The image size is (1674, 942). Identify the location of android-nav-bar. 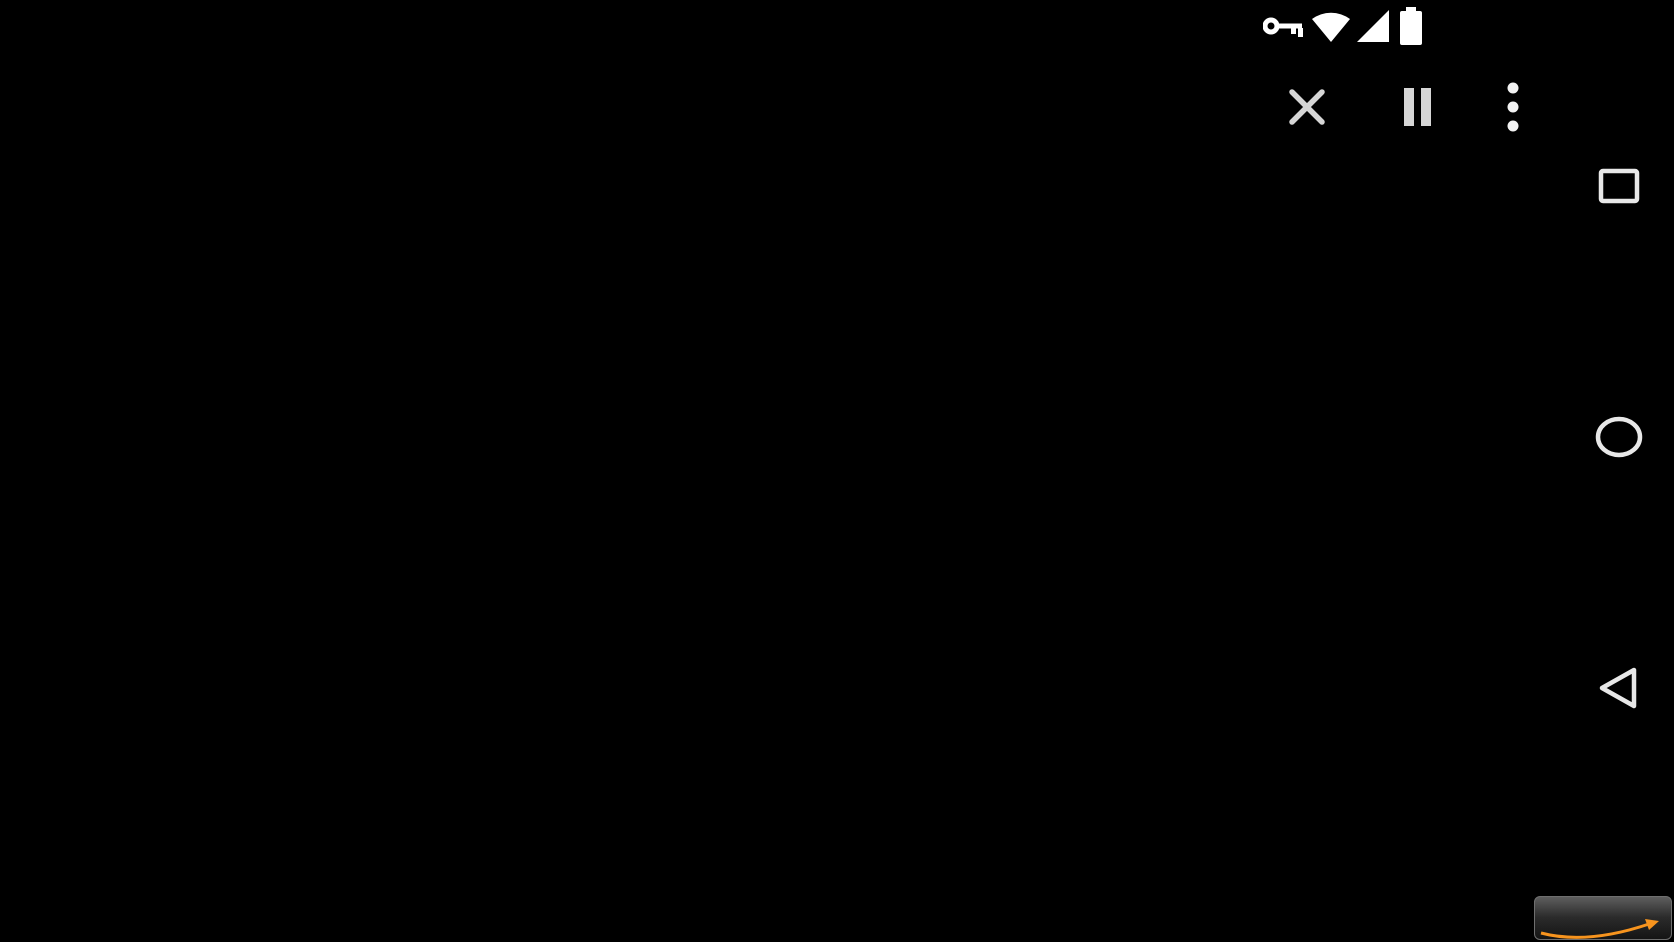
(1619, 471).